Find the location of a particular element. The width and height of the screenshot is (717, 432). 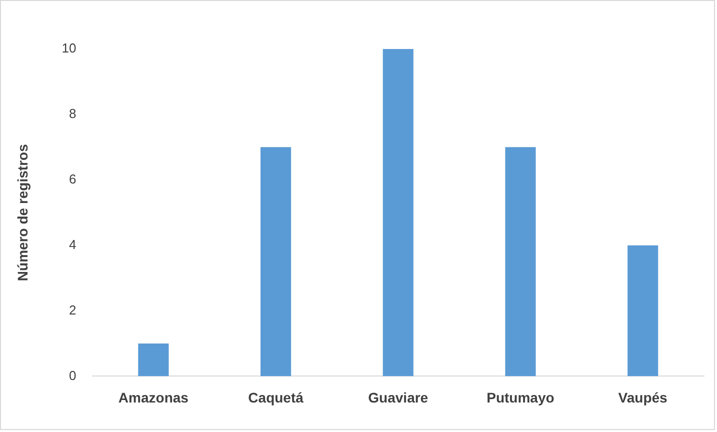

y-tick-label: 6 is located at coordinates (72, 178).